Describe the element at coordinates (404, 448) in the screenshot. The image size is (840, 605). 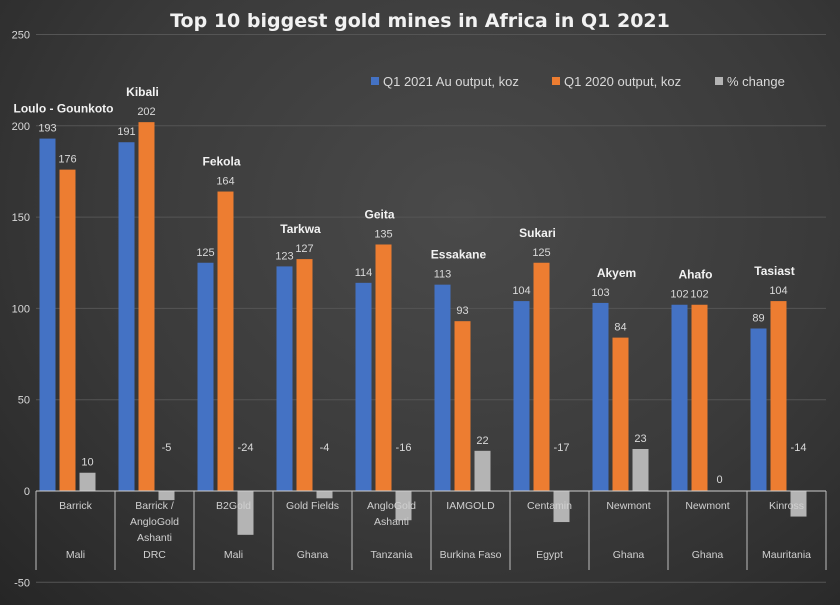
I see `data-label: -16` at that location.